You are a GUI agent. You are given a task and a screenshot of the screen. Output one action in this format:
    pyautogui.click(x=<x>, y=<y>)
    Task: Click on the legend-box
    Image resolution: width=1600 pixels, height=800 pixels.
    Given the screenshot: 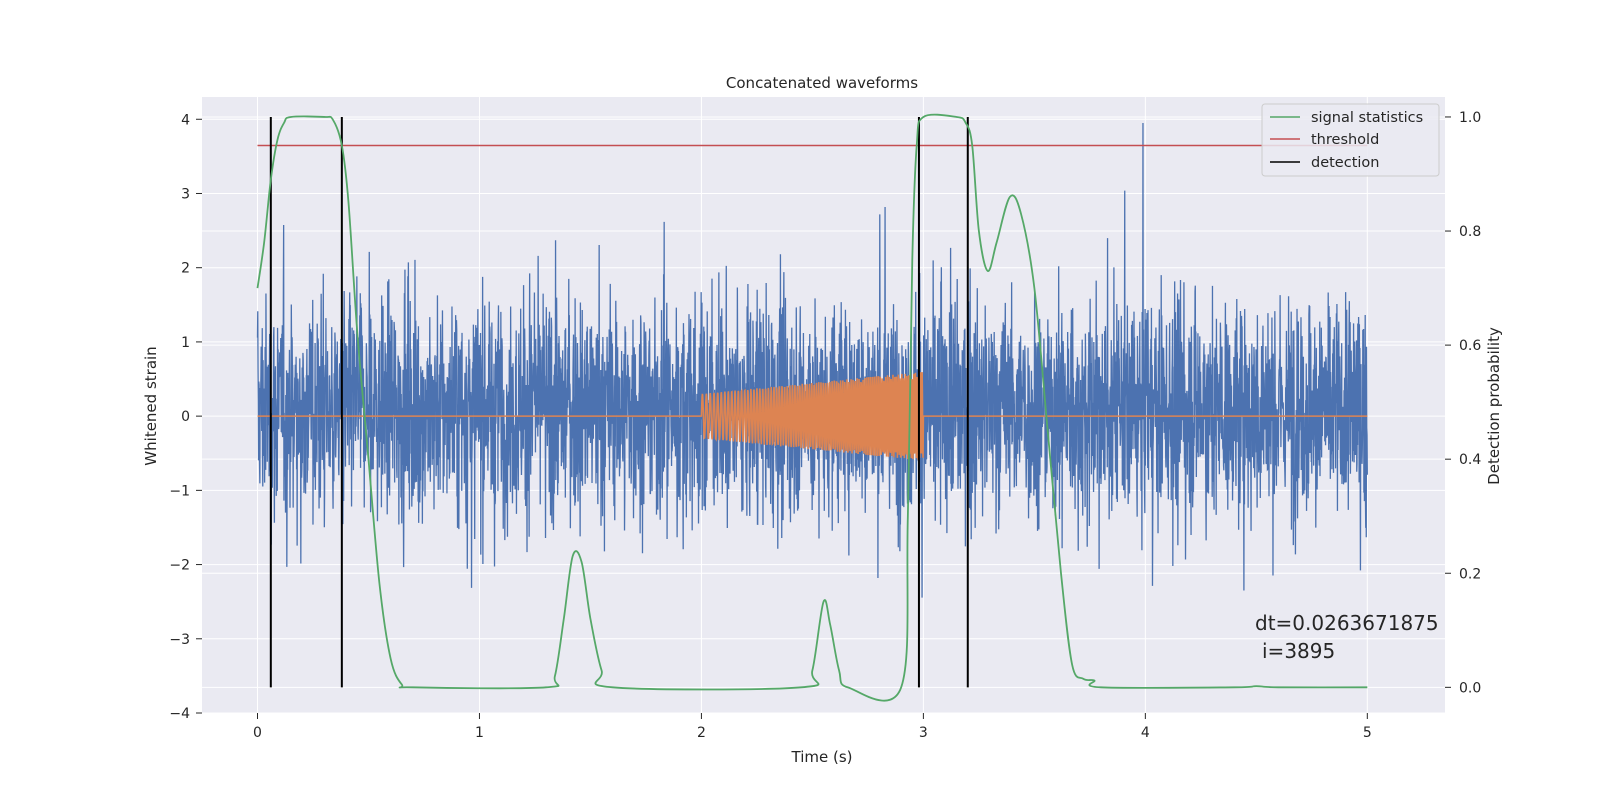 What is the action you would take?
    pyautogui.click(x=1350, y=140)
    